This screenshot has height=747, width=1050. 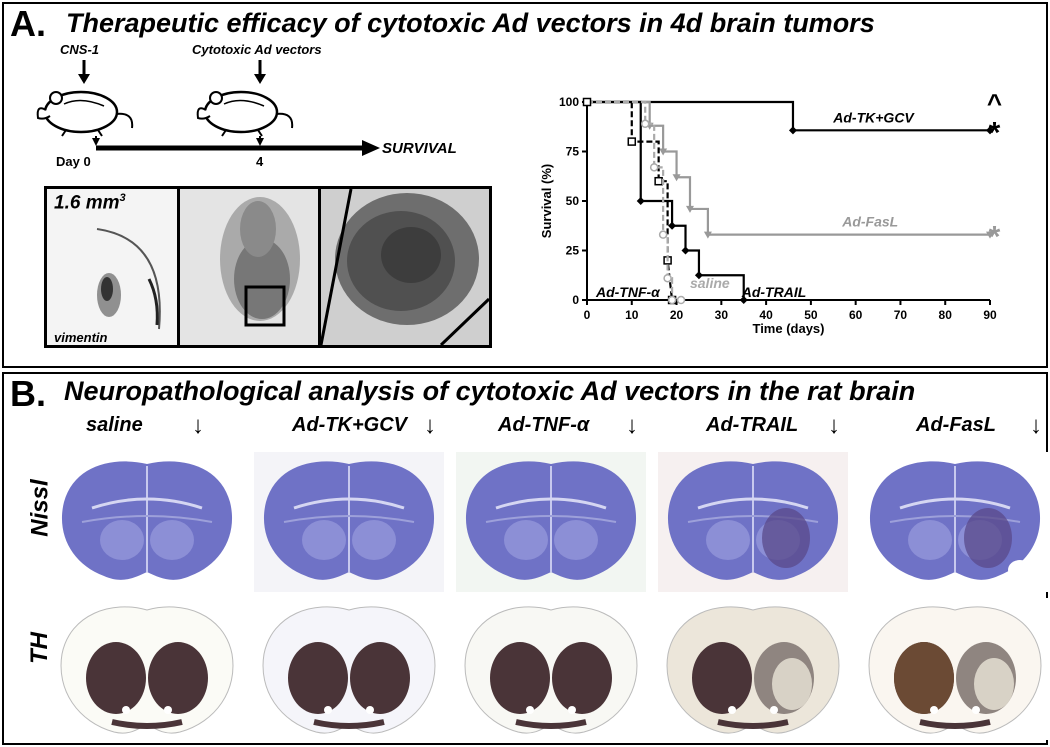 What do you see at coordinates (994, 105) in the screenshot?
I see `significance-caret: ^` at bounding box center [994, 105].